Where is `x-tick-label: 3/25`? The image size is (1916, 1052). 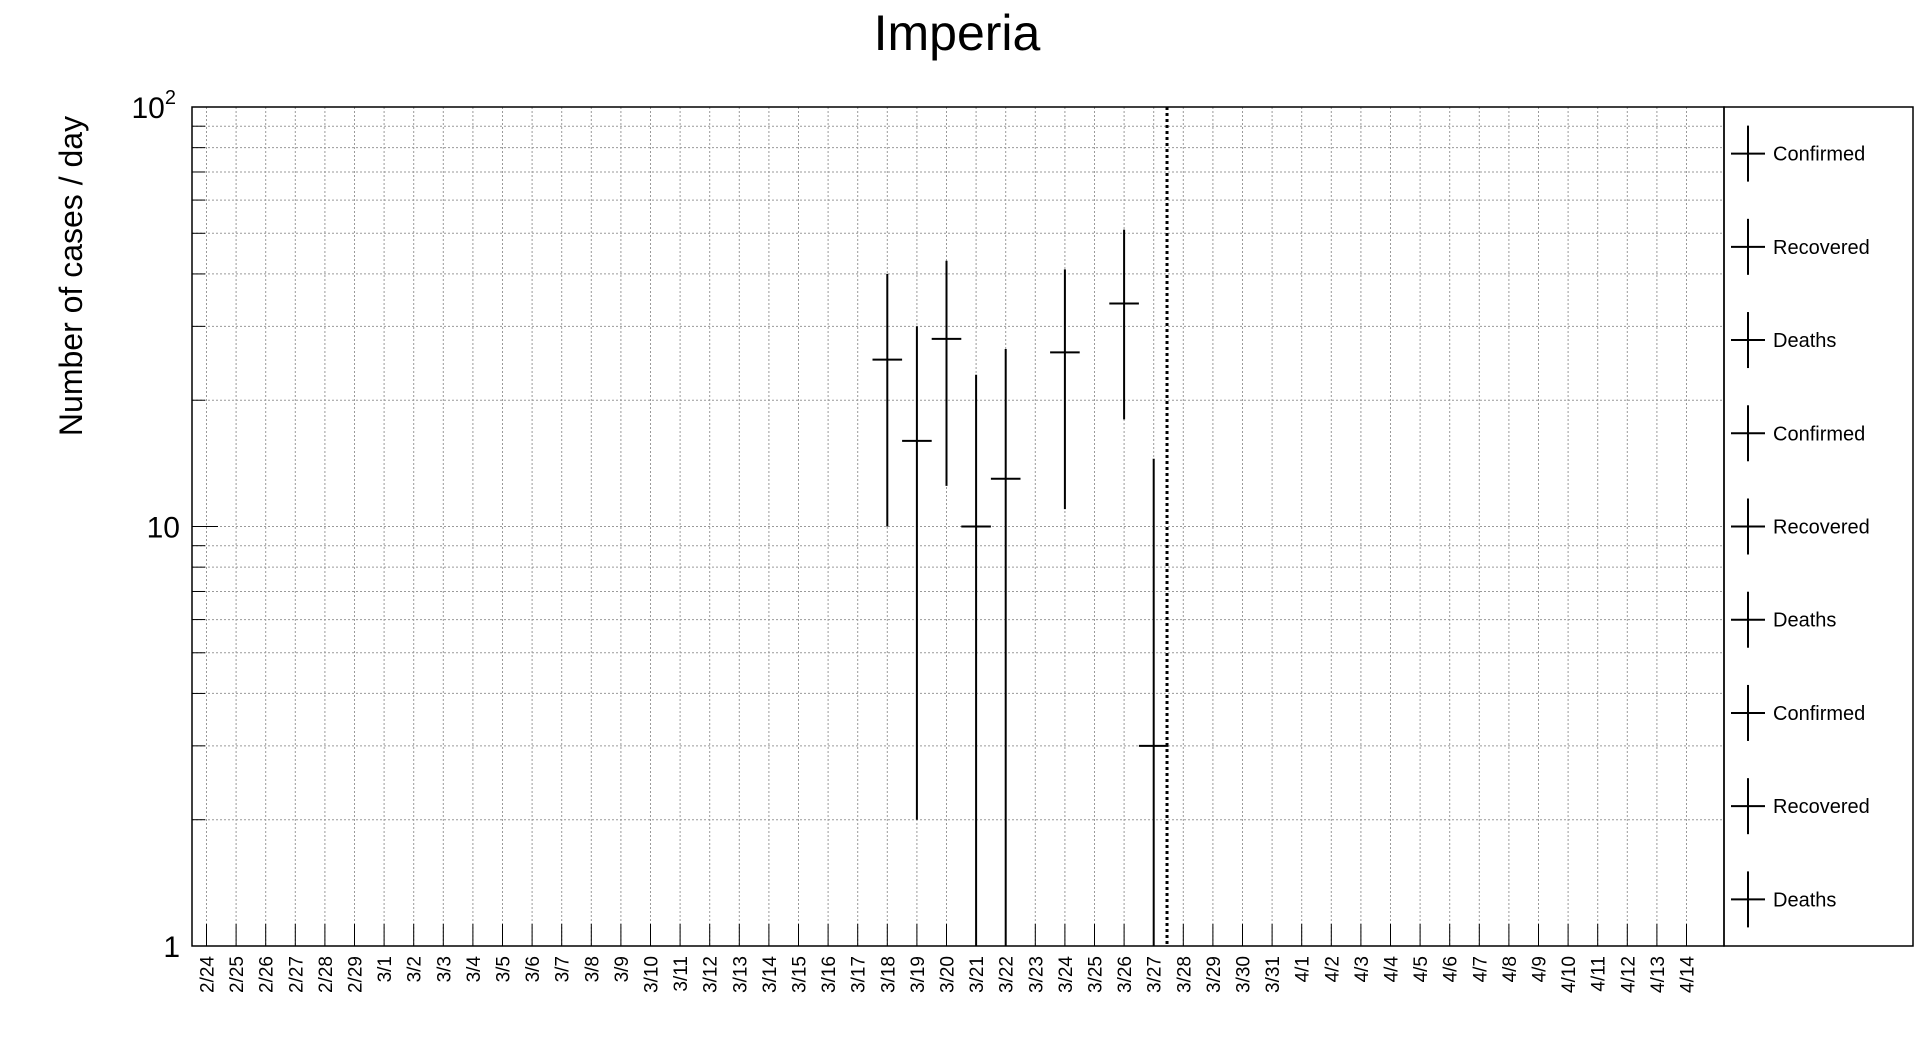
x-tick-label: 3/25 is located at coordinates (1096, 974).